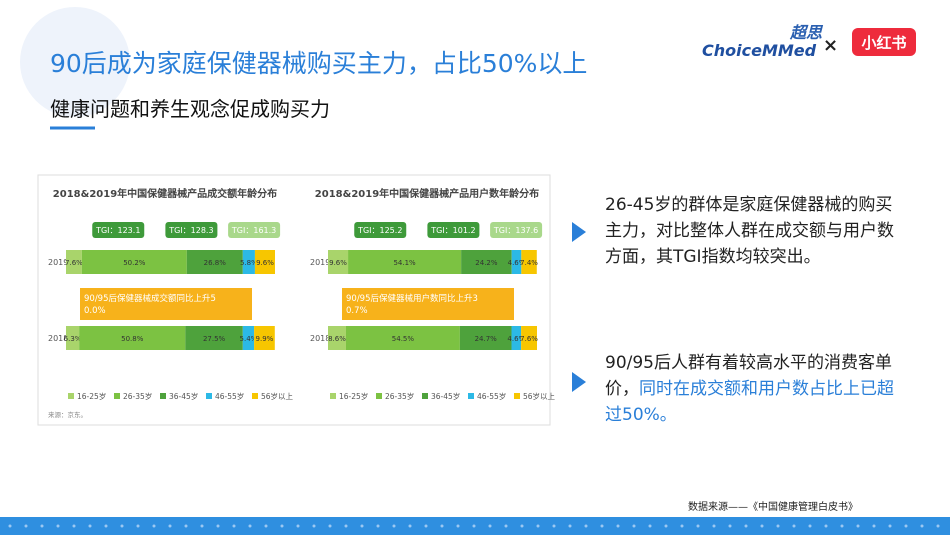  What do you see at coordinates (884, 42) in the screenshot?
I see `partner-badge` at bounding box center [884, 42].